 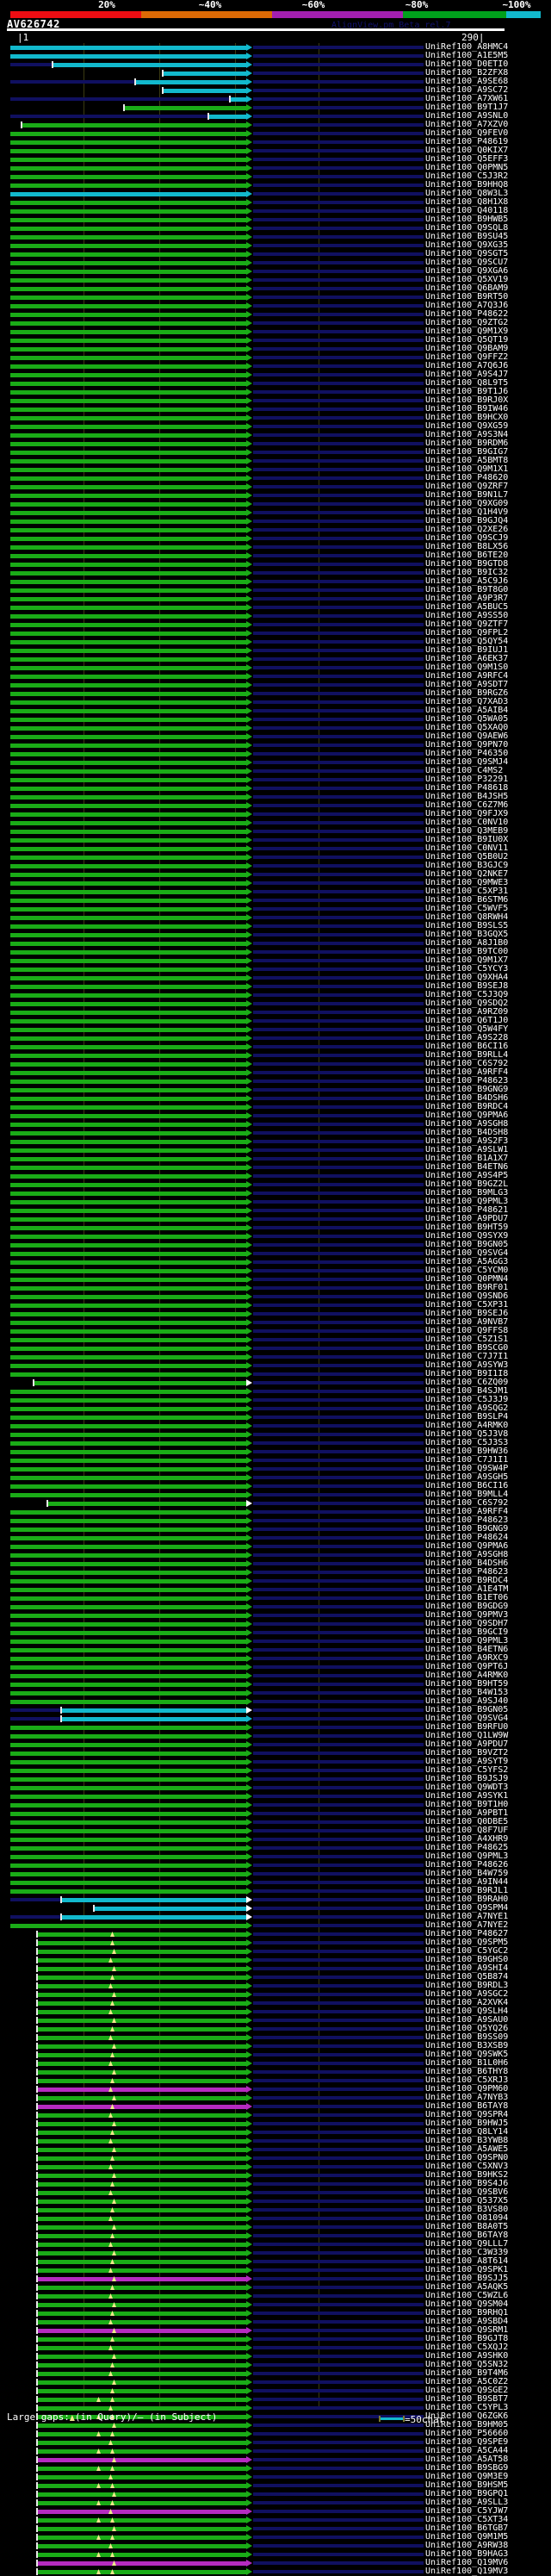 What do you see at coordinates (467, 521) in the screenshot?
I see `hit-id-label: UniRef100_B9GJQ4` at bounding box center [467, 521].